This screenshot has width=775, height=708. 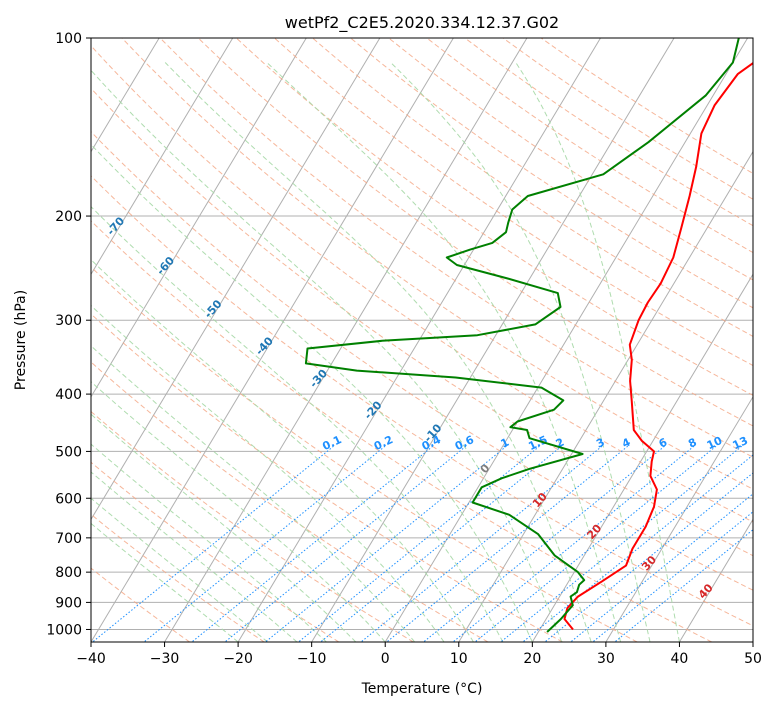 I want to click on y-tick-label: 100, so click(x=68, y=39).